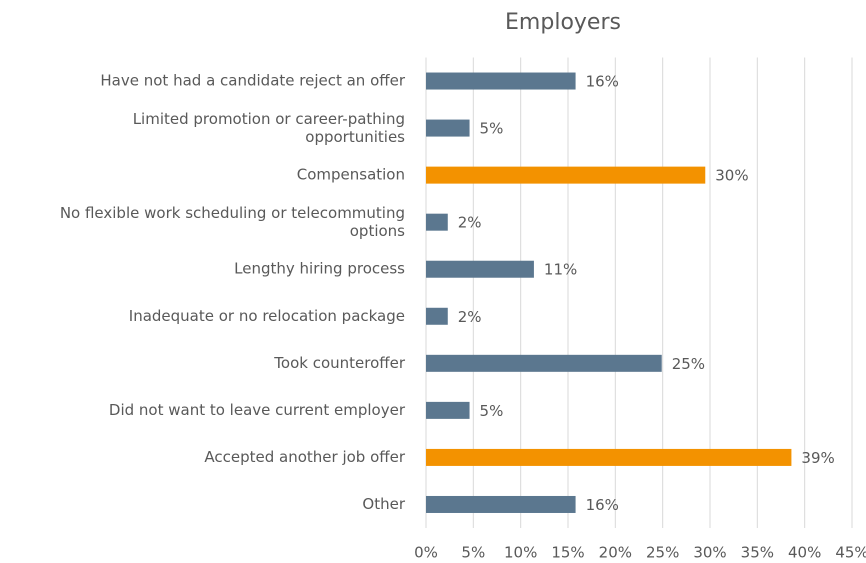  I want to click on x-tick-label: 15%, so click(567, 553).